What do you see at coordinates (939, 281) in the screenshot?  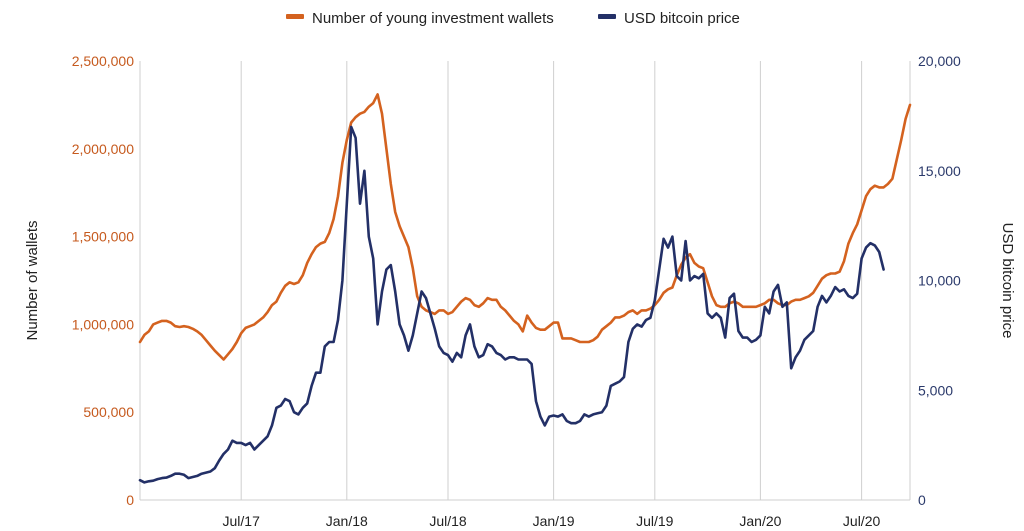 I see `right-tick-label: 10,000` at bounding box center [939, 281].